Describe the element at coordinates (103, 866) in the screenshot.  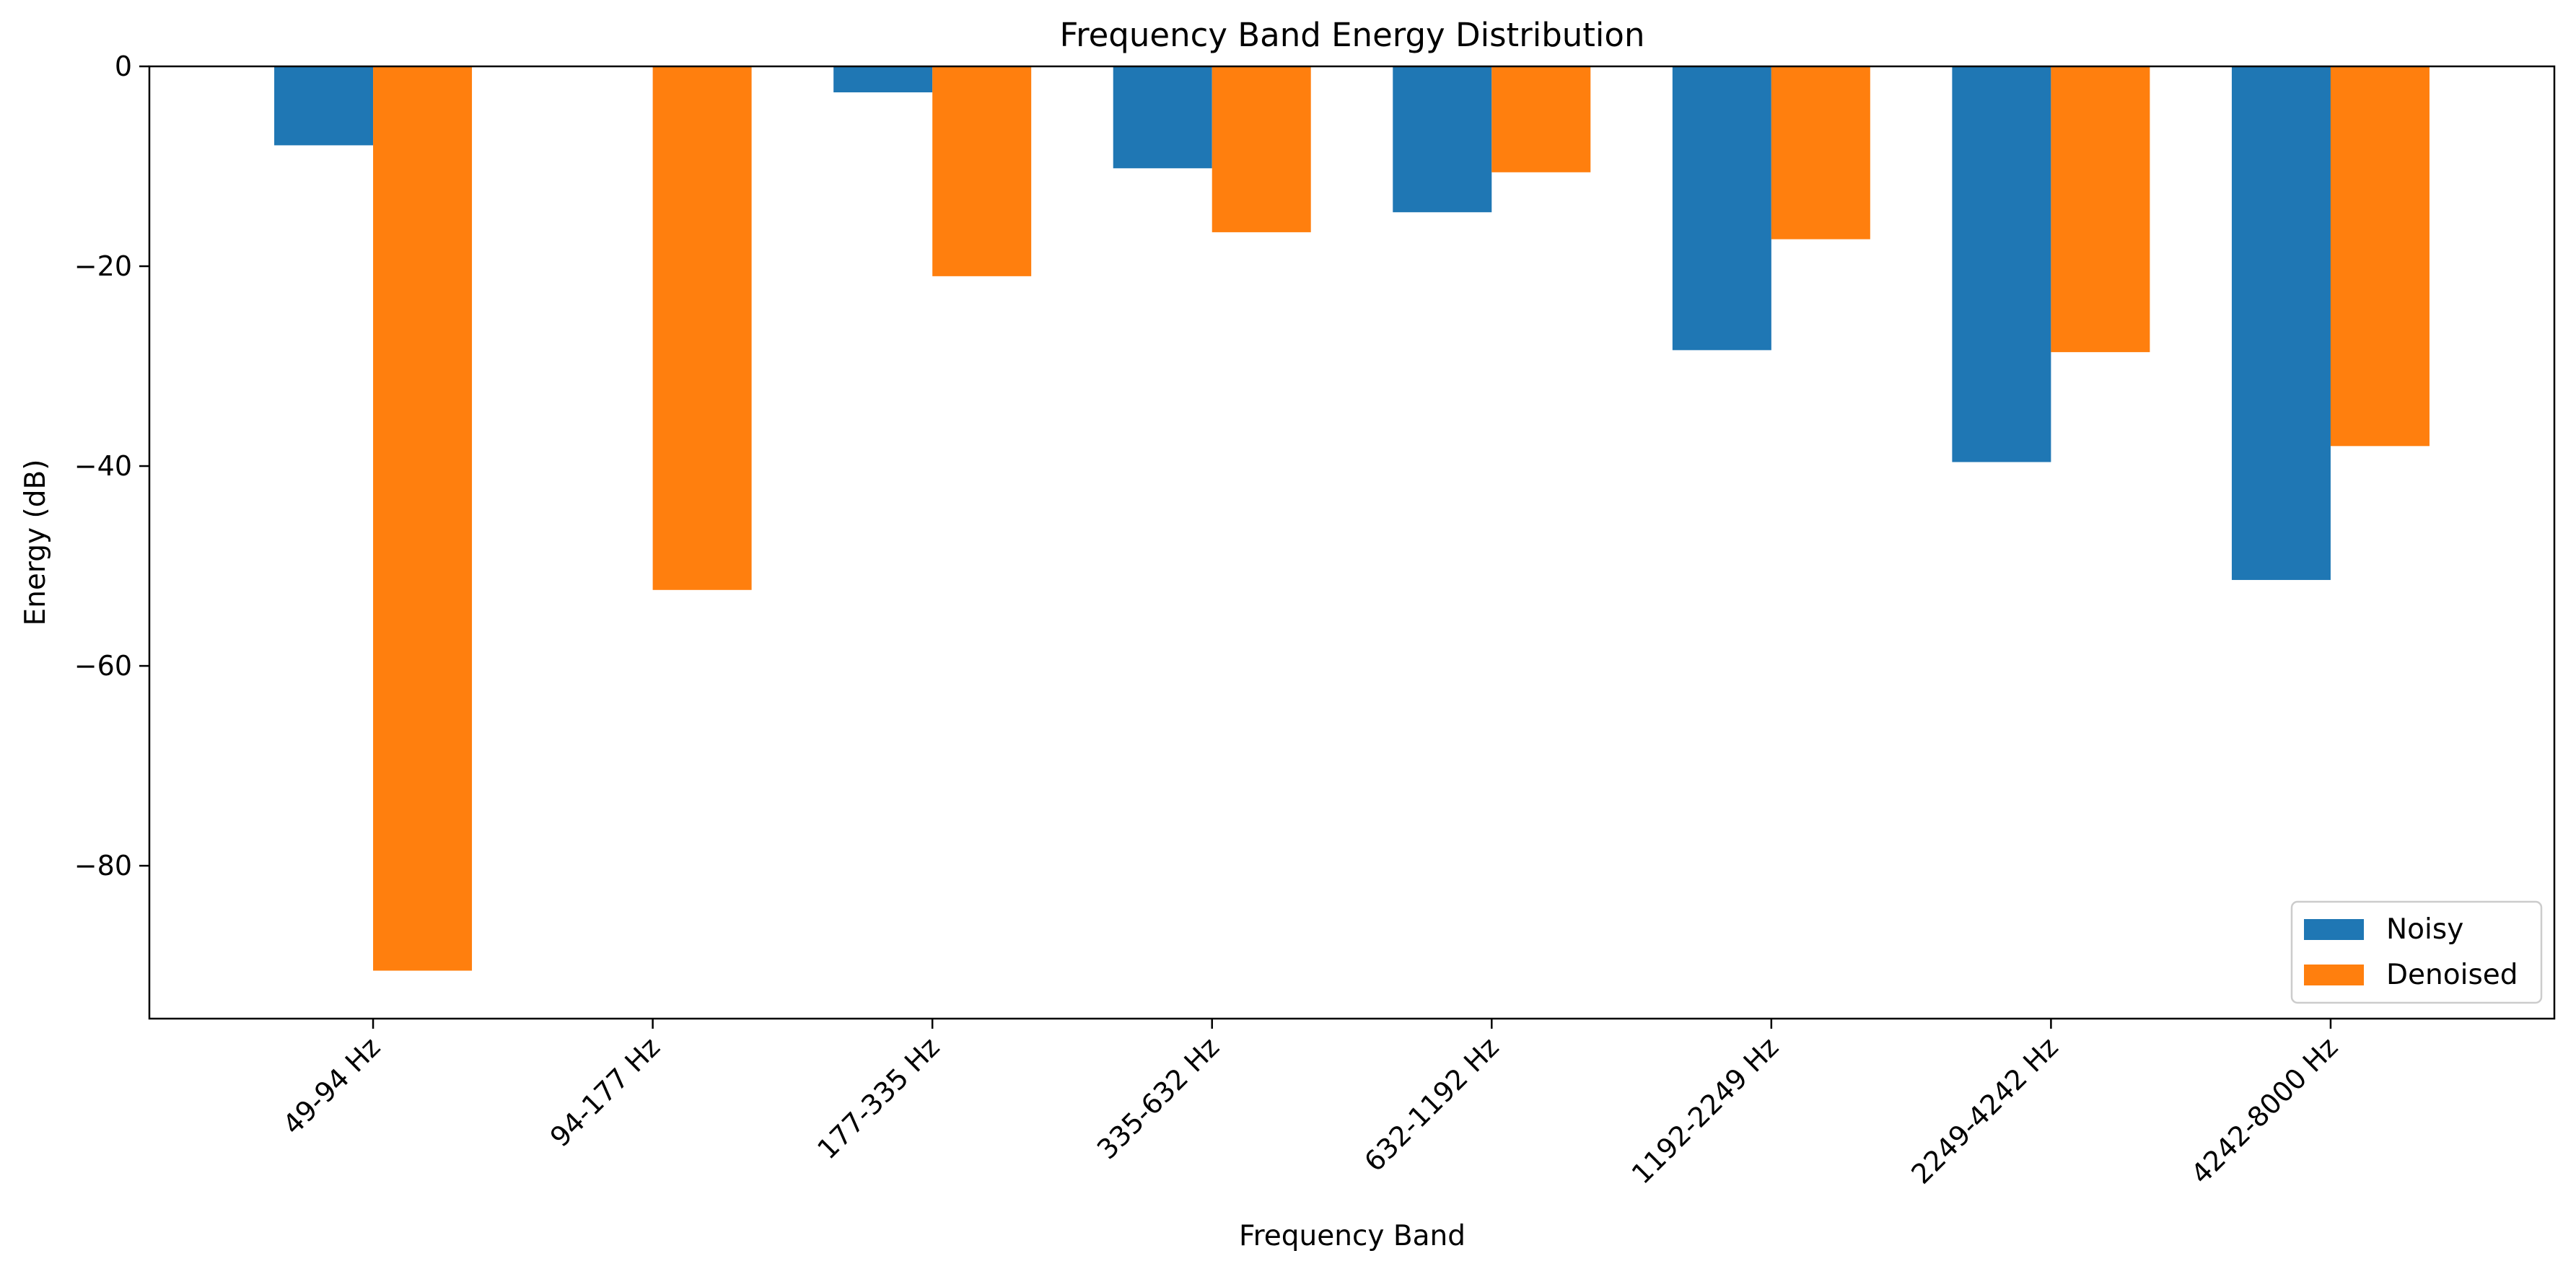
I see `y-tick-label: −80` at that location.